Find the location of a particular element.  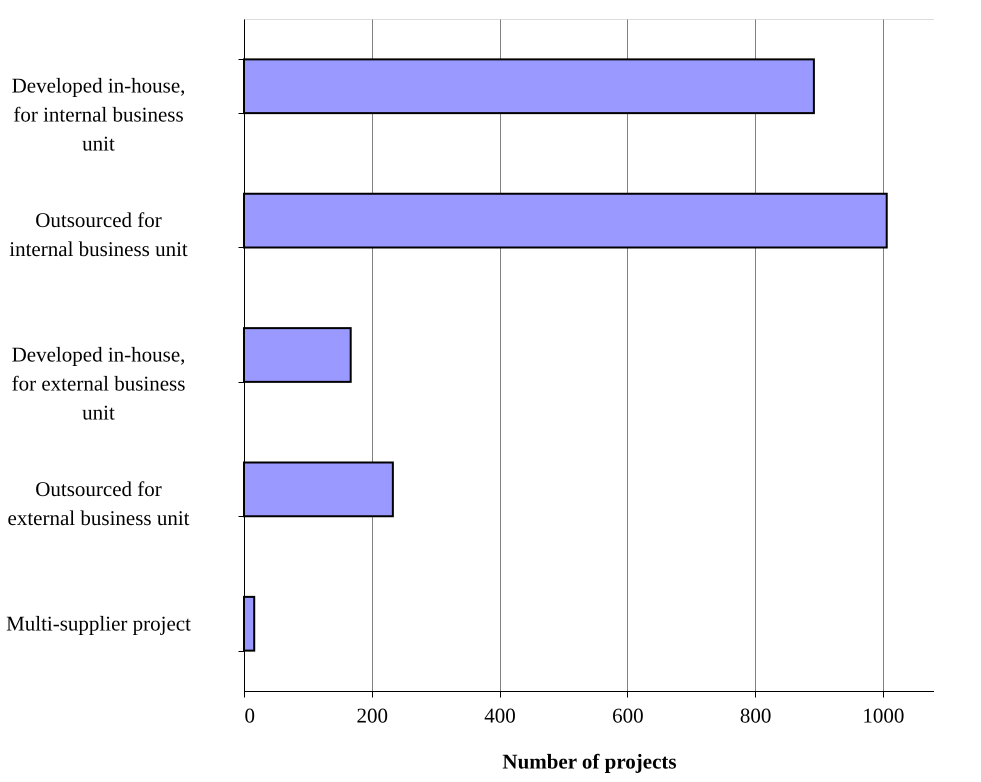

y-tick-label: Multi-supplier project is located at coordinates (99, 623).